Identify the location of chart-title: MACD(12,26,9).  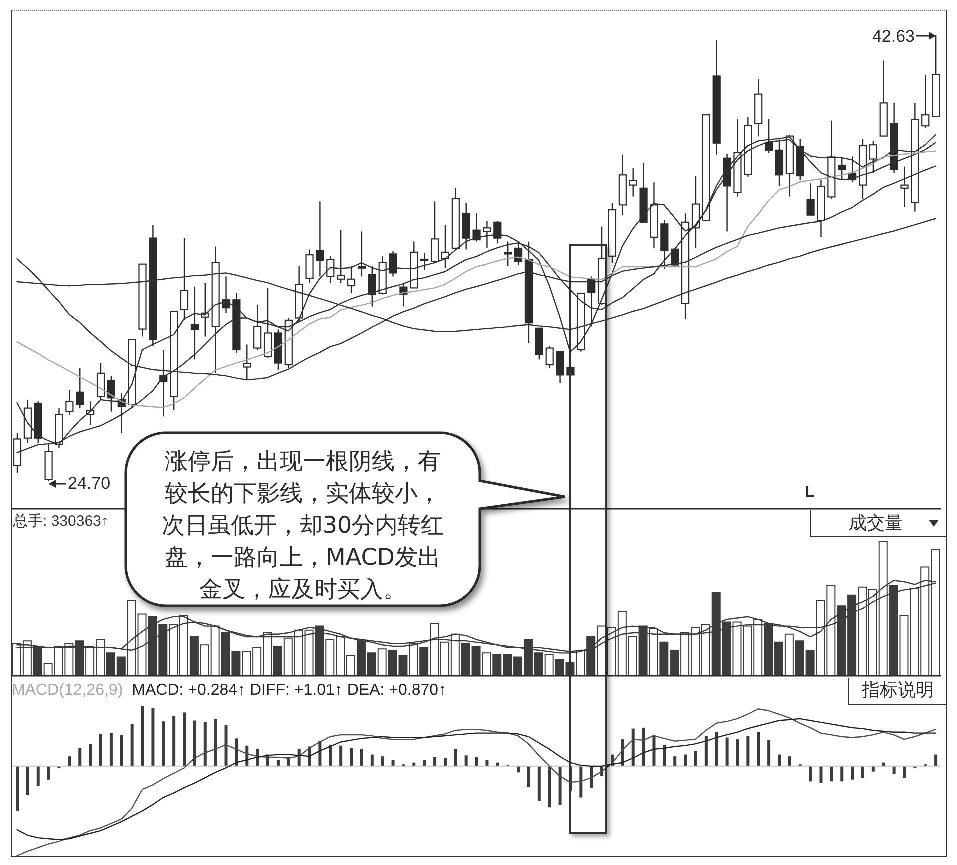
(68, 691).